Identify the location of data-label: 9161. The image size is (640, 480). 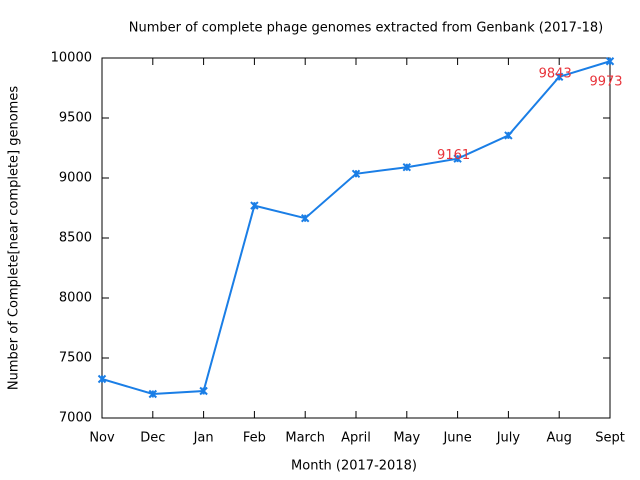
(453, 155).